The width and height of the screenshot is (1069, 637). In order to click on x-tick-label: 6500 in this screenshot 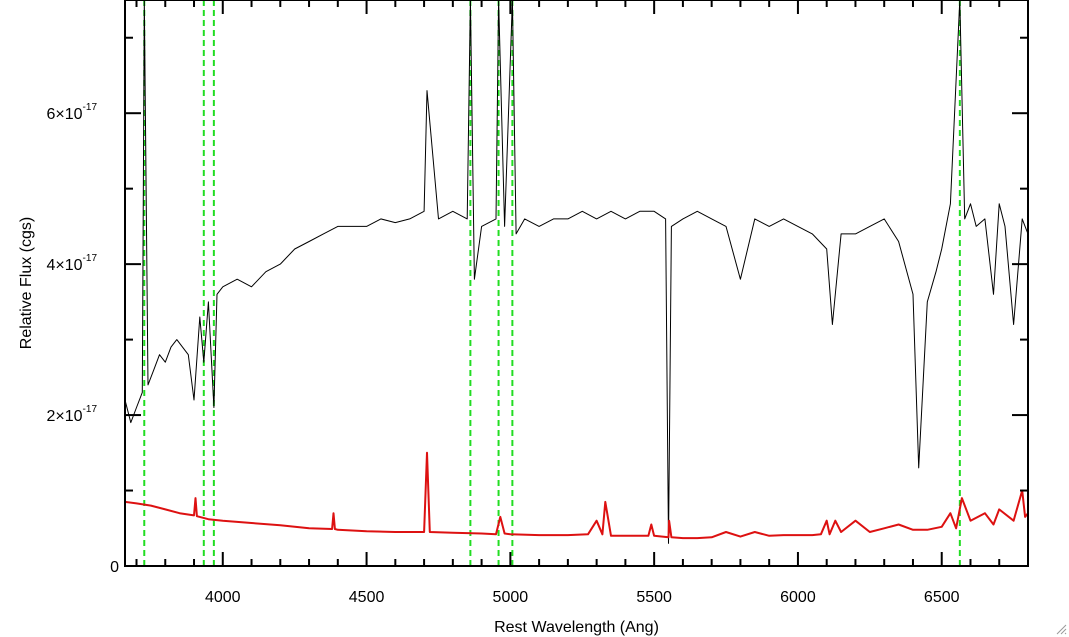, I will do `click(942, 597)`.